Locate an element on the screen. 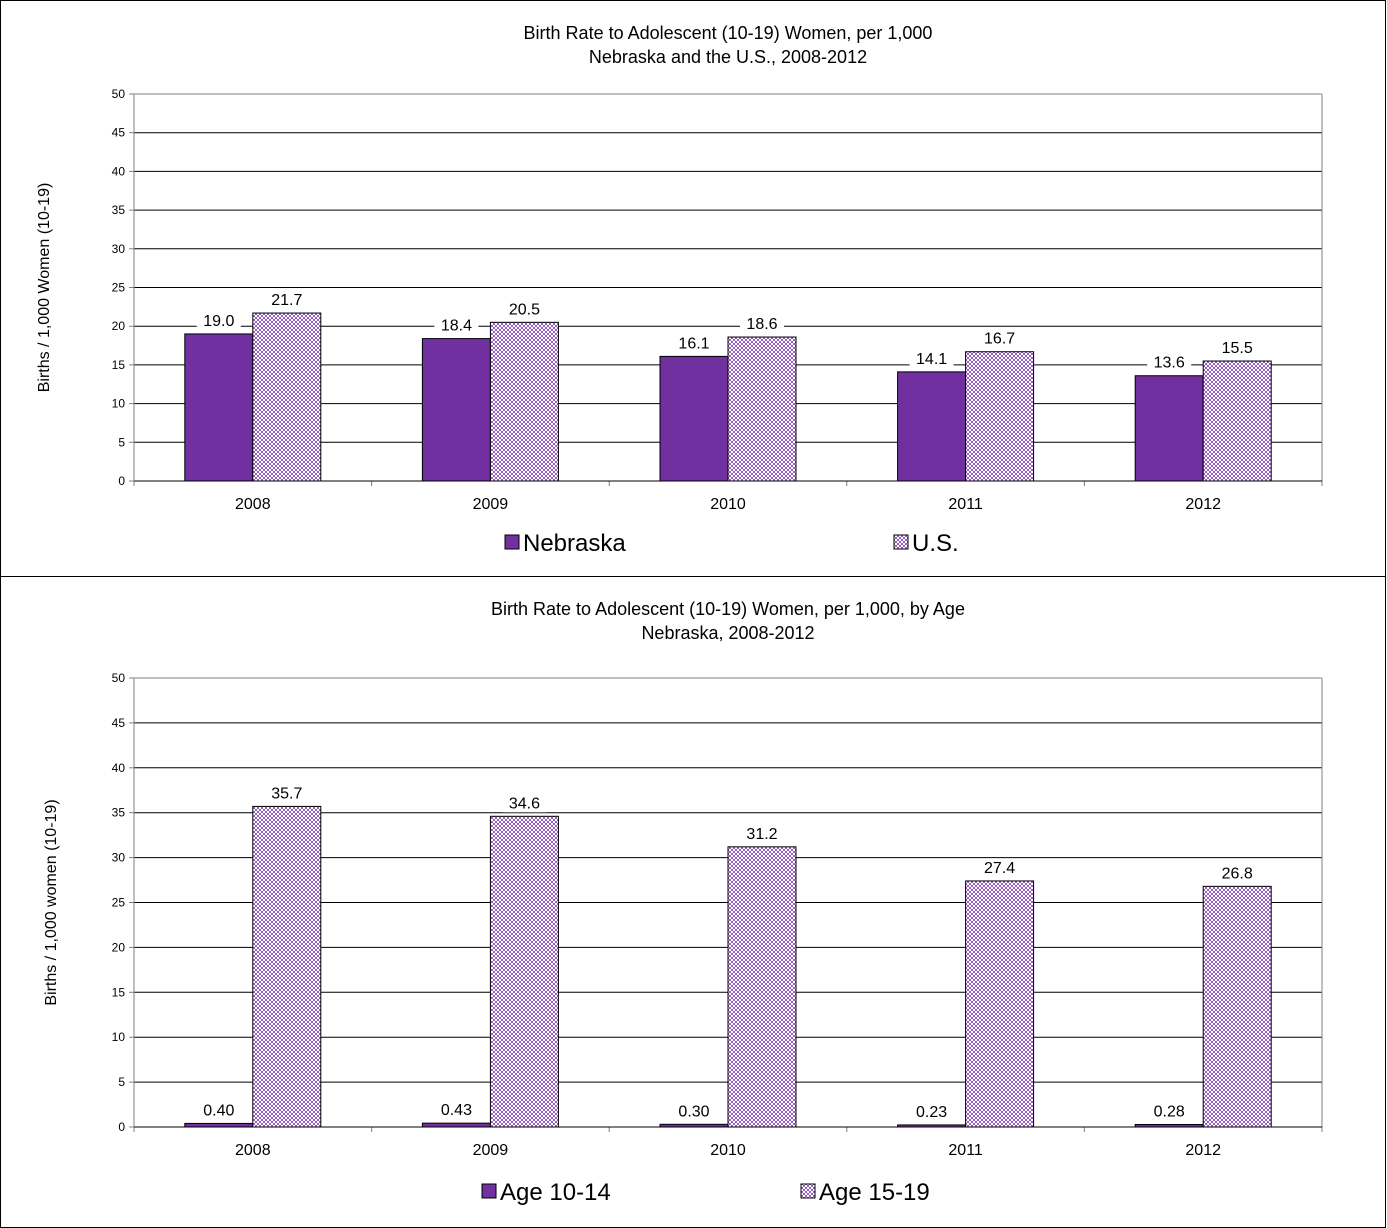  legend-label: Age 15-19 is located at coordinates (874, 1192).